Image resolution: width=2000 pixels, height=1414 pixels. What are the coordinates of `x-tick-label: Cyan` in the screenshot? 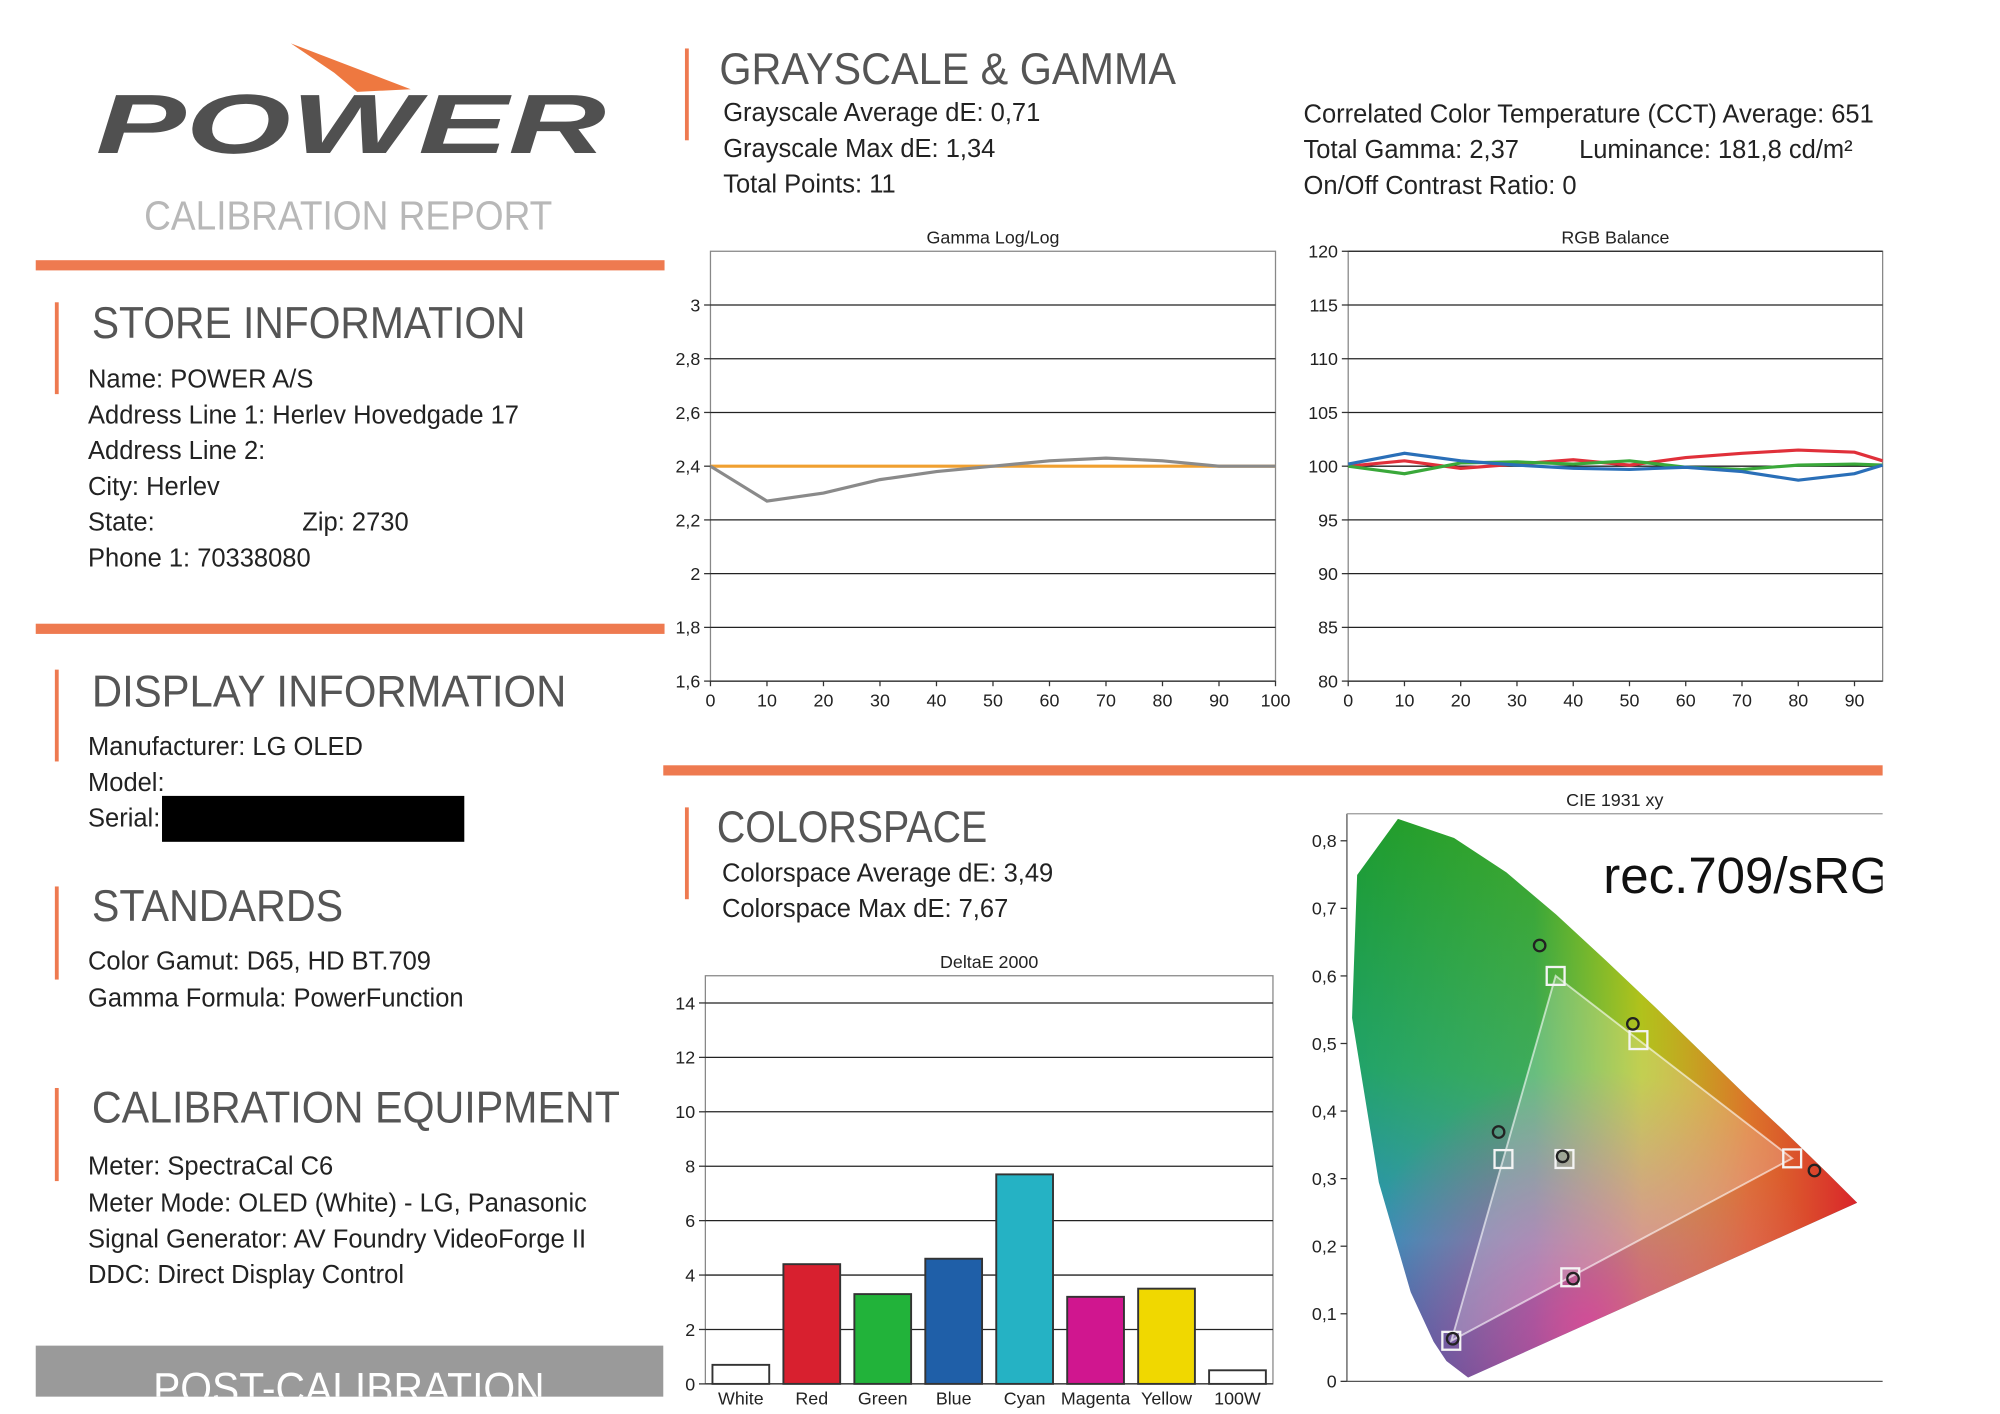 It's located at (1025, 1398).